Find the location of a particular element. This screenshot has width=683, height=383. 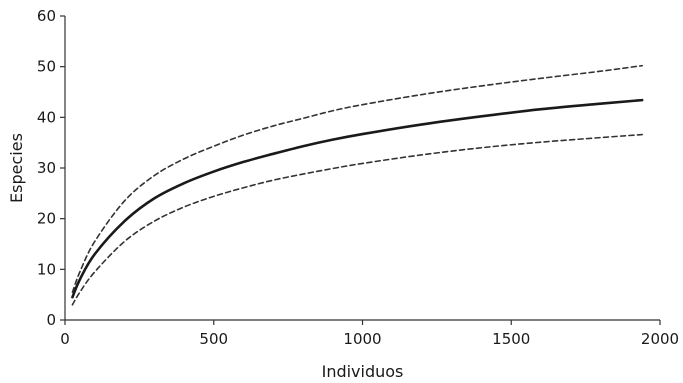

x-tick-label: 0 is located at coordinates (65, 339).